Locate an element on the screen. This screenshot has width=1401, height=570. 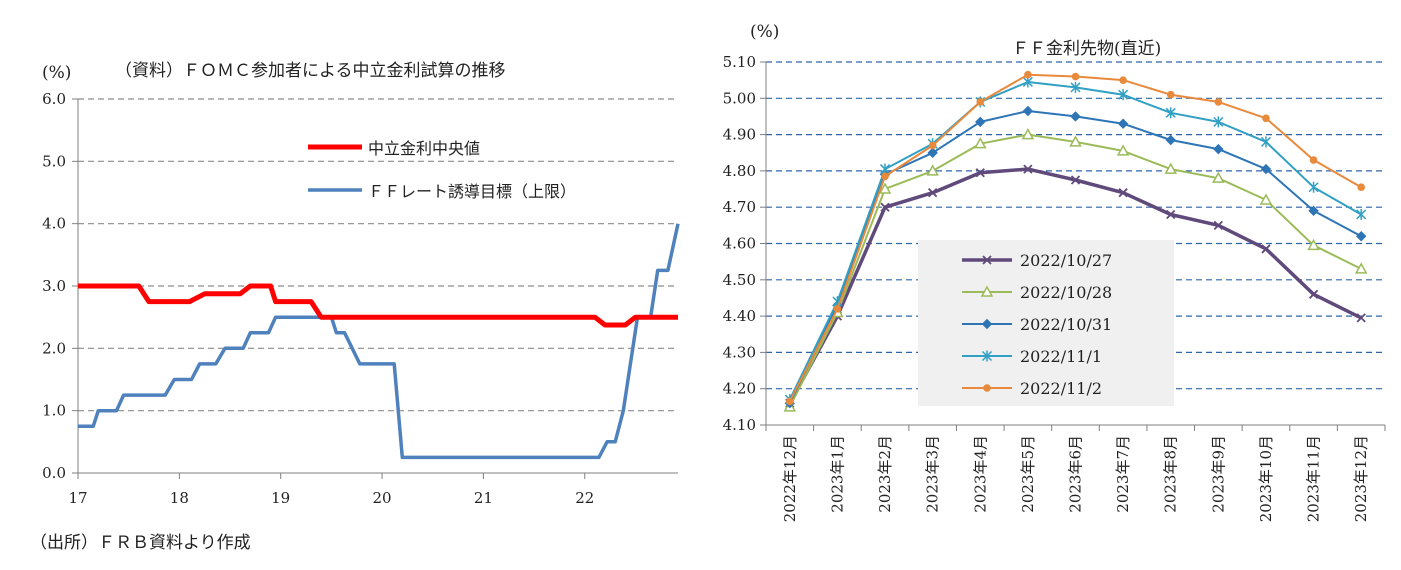
right-x-tick-label: 2023年10月 is located at coordinates (1266, 478).